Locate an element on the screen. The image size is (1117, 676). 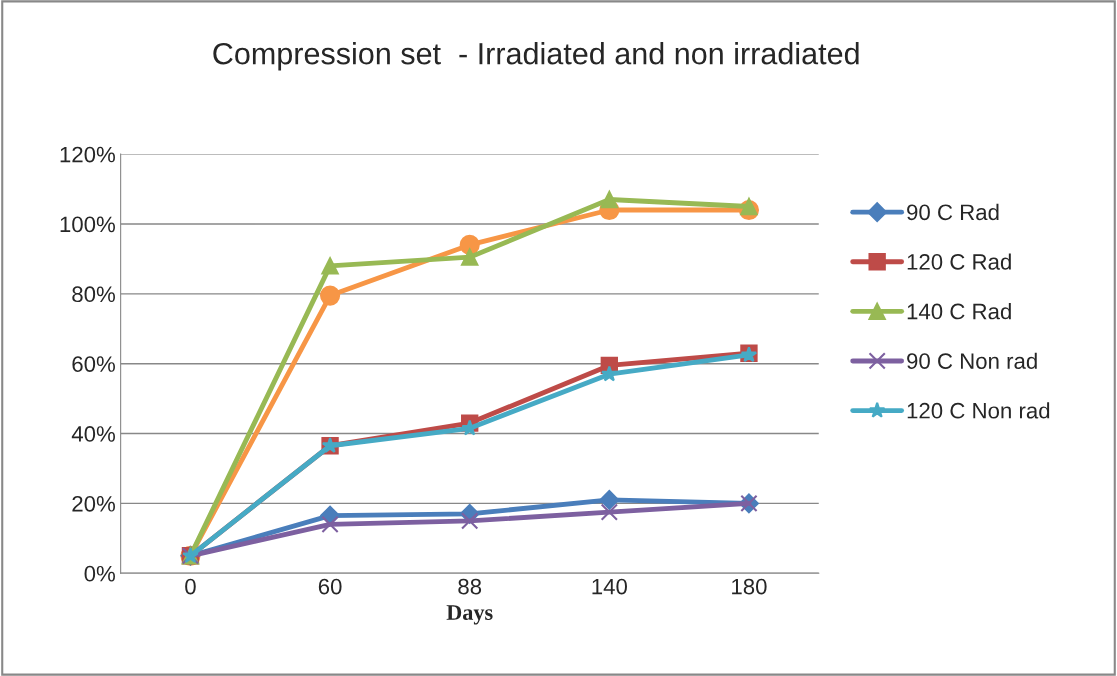
legend-label: 140 C Rad is located at coordinates (959, 311).